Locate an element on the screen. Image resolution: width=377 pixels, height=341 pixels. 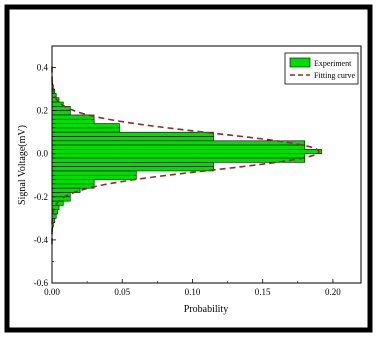
y-tick-label: 0.2 is located at coordinates (42, 111).